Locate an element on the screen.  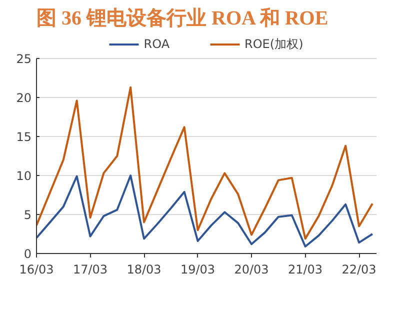
legend-label: ROE(加权) is located at coordinates (274, 44).